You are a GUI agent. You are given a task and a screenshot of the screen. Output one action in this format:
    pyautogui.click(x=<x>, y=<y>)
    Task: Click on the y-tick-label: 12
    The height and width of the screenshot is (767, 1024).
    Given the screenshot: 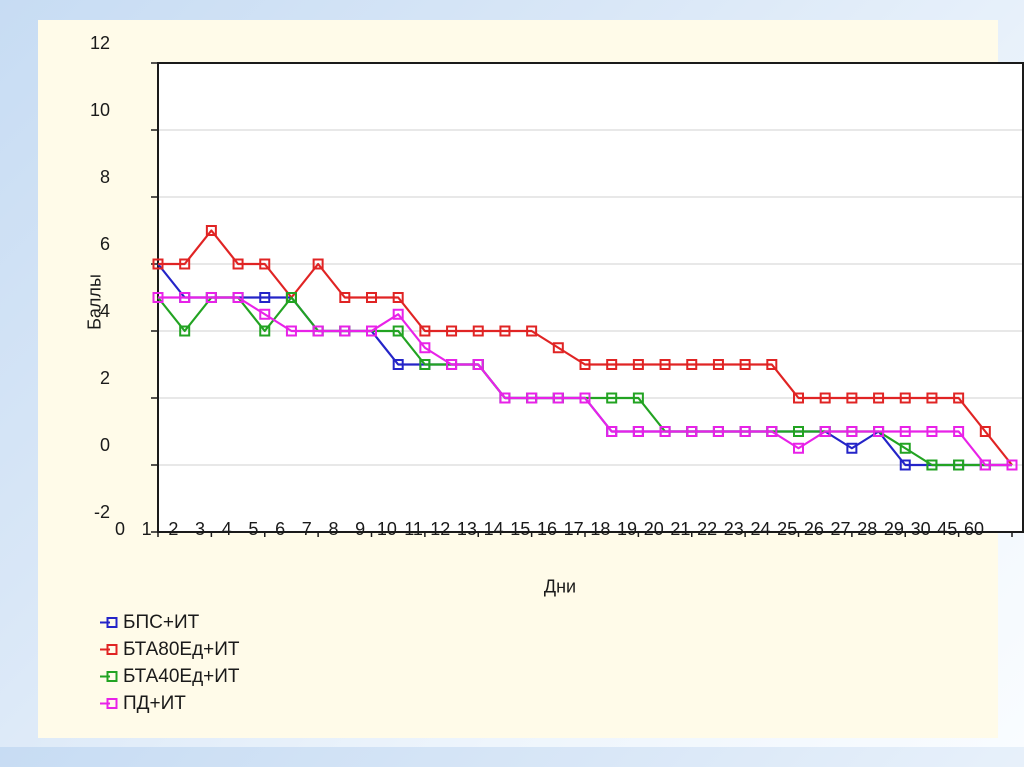 What is the action you would take?
    pyautogui.click(x=99, y=43)
    